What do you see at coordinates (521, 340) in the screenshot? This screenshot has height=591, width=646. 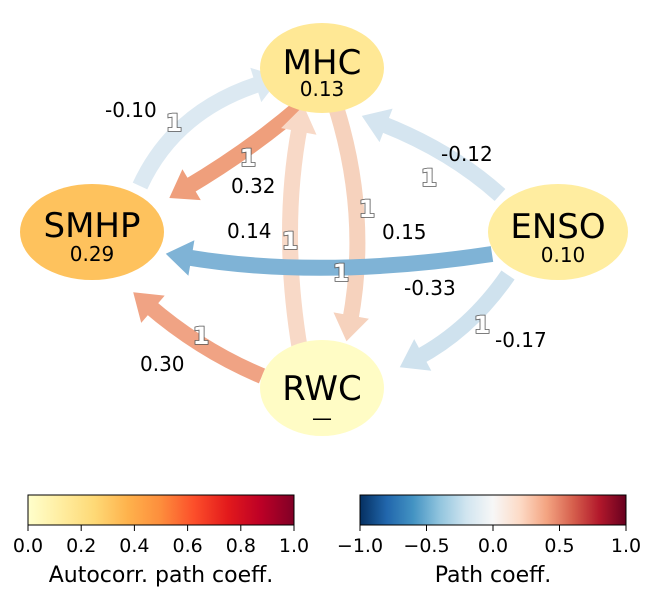 I see `coef-enso-to-rwc: -0.17` at bounding box center [521, 340].